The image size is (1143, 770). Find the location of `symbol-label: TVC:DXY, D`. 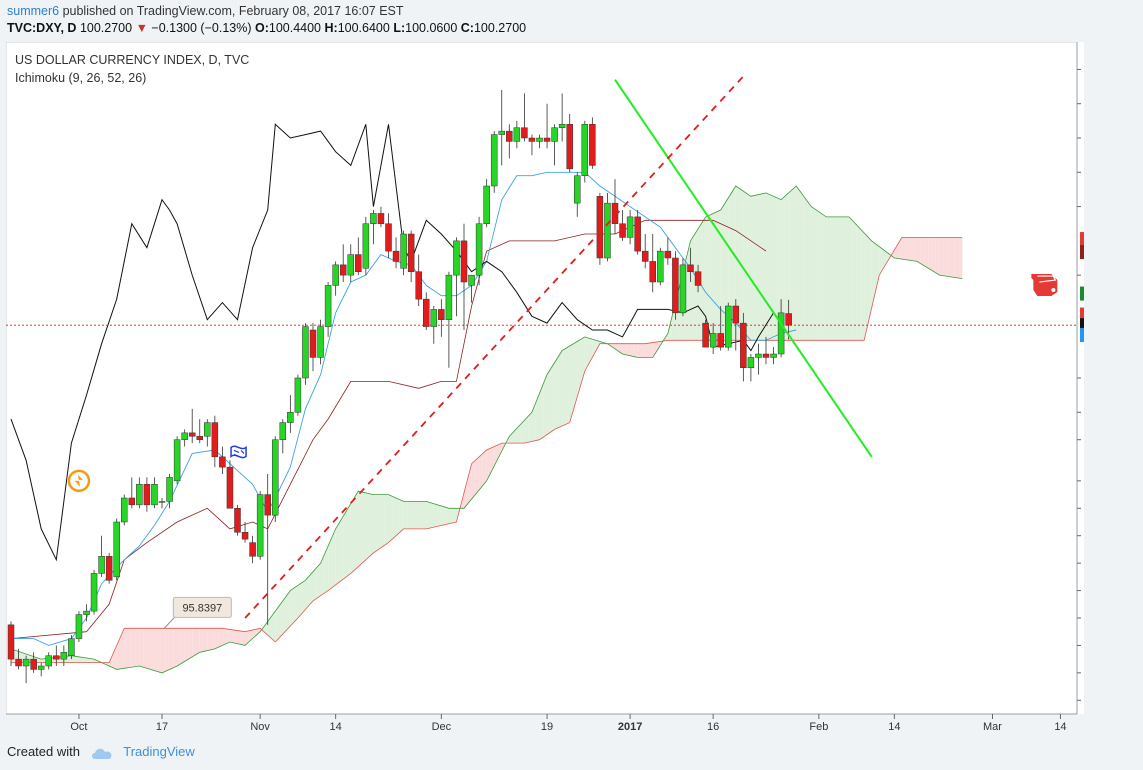

symbol-label: TVC:DXY, D is located at coordinates (42, 28).